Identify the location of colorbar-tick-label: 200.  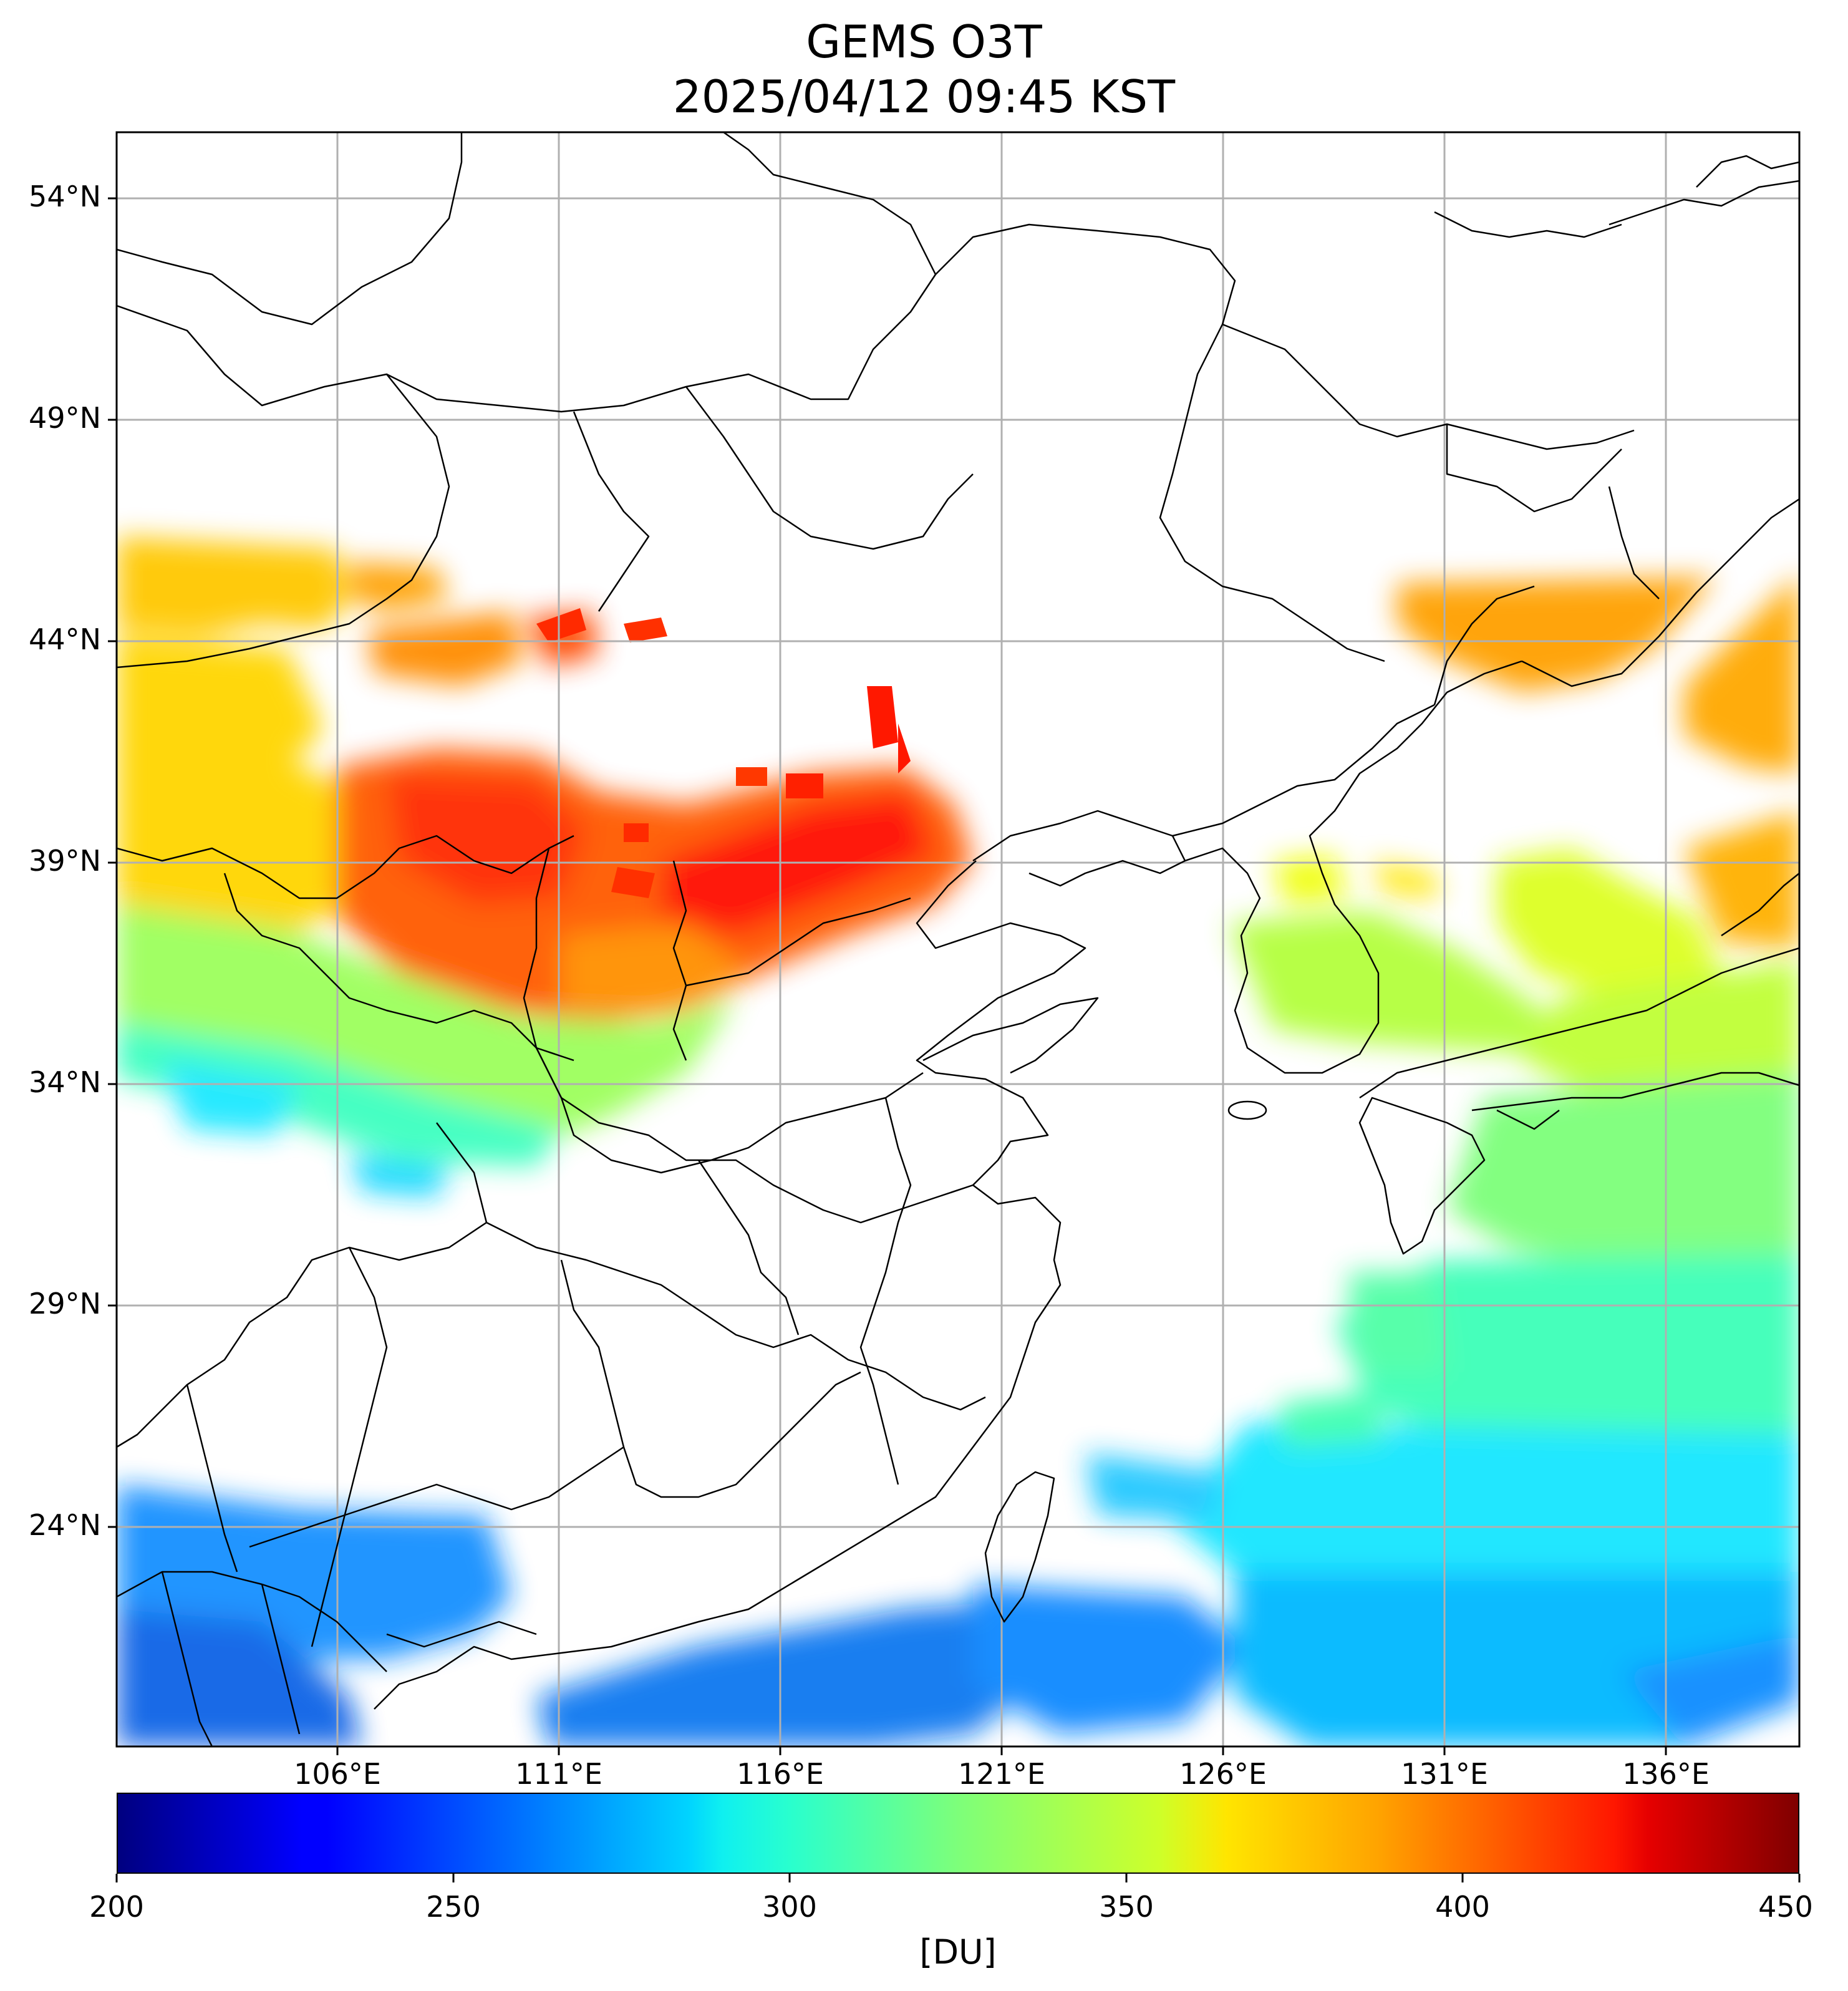
(117, 1907).